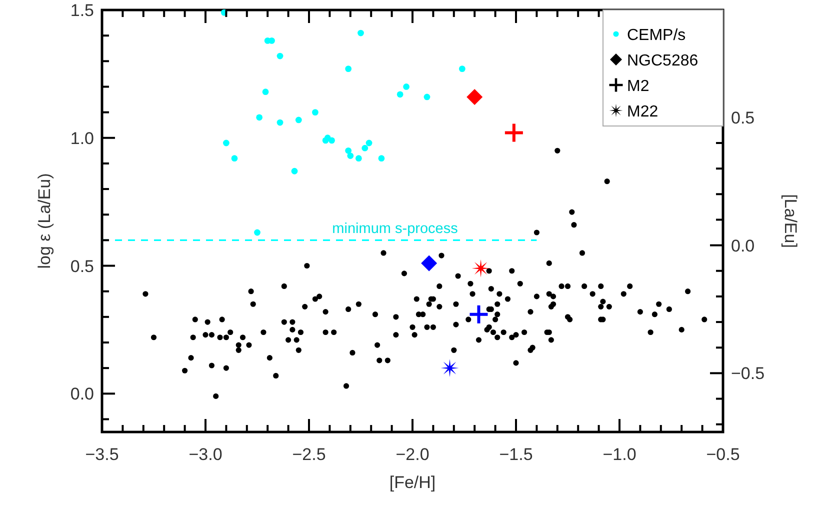  What do you see at coordinates (82, 10) in the screenshot?
I see `y-tick-label: 1.5` at bounding box center [82, 10].